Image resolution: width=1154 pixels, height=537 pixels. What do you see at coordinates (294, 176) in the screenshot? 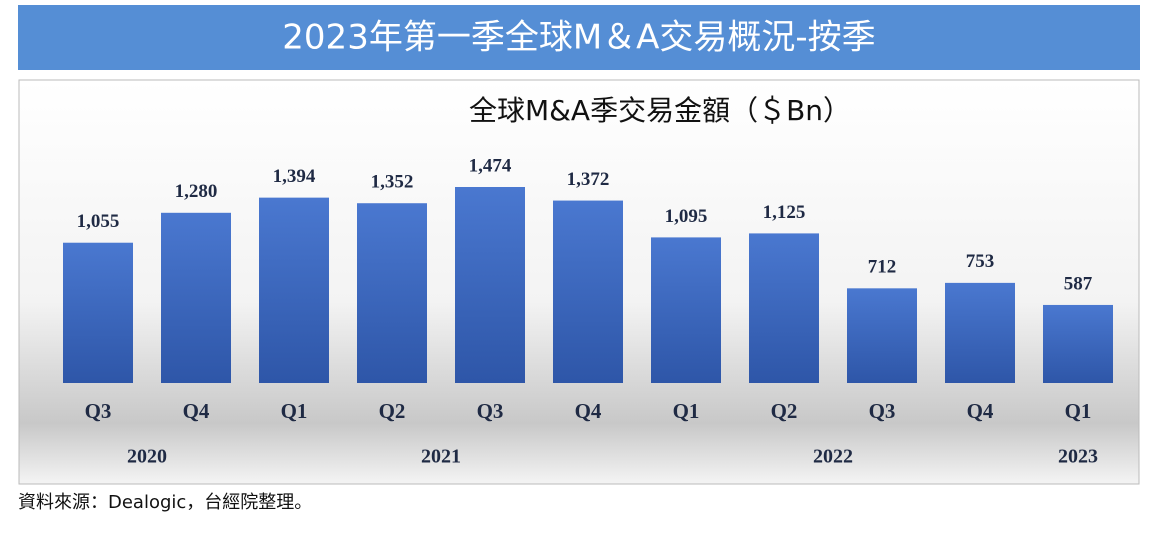
I see `value-label: 1,394` at bounding box center [294, 176].